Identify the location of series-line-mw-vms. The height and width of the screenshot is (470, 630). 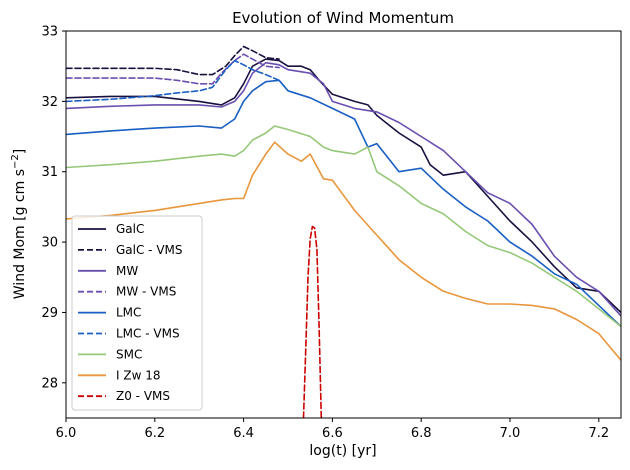
(173, 69).